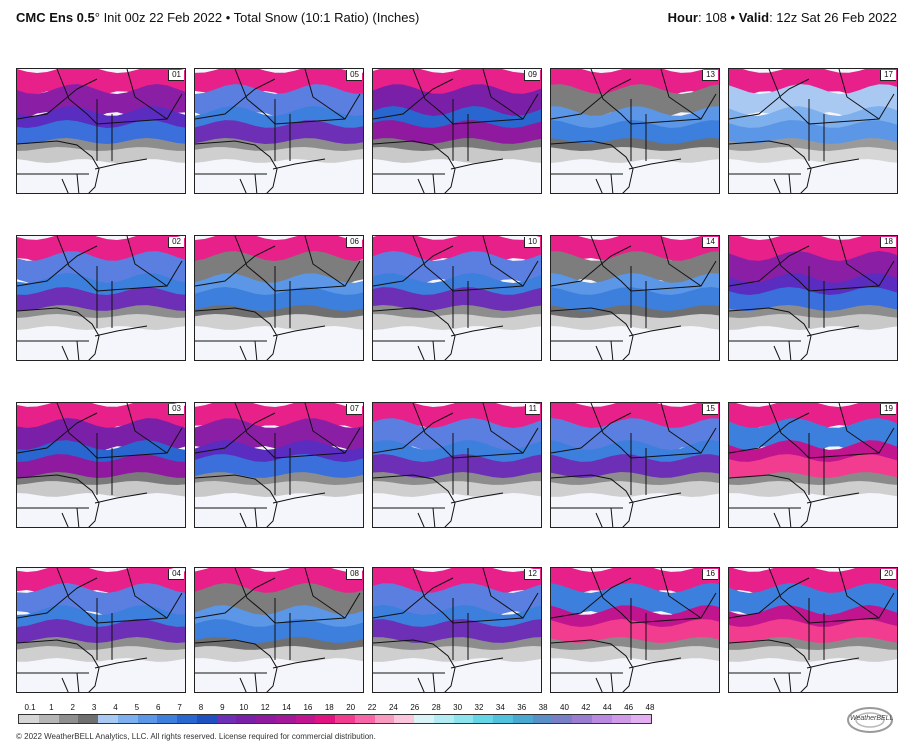  I want to click on member-id-label: 08, so click(354, 574).